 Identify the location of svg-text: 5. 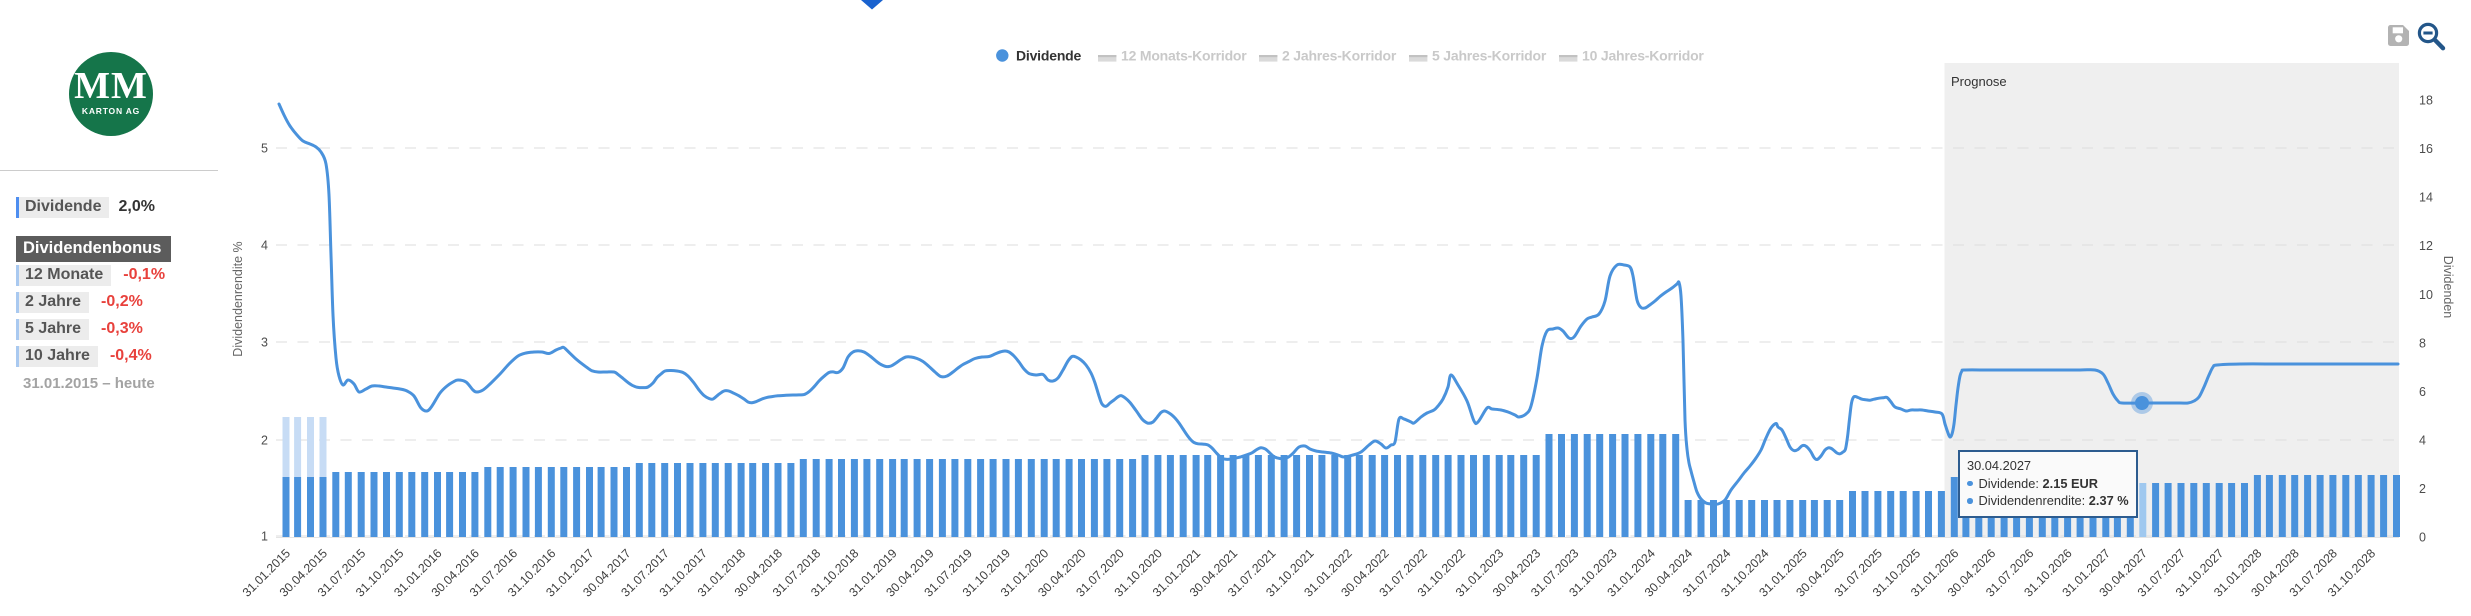
(264, 149).